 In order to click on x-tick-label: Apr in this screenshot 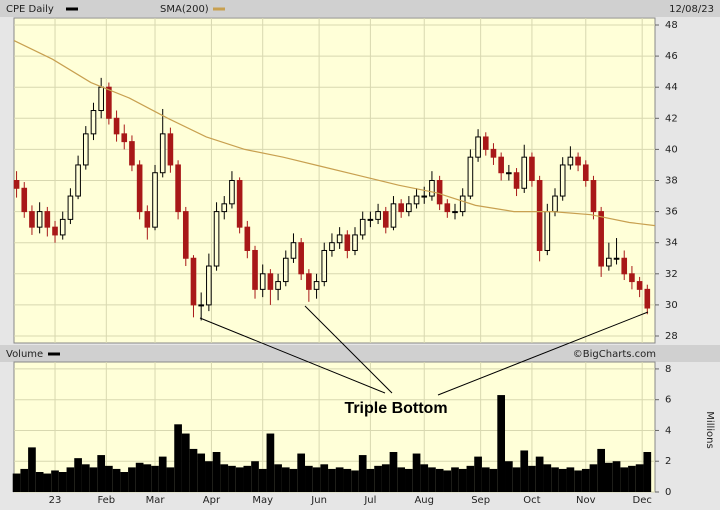, I will do `click(212, 500)`.